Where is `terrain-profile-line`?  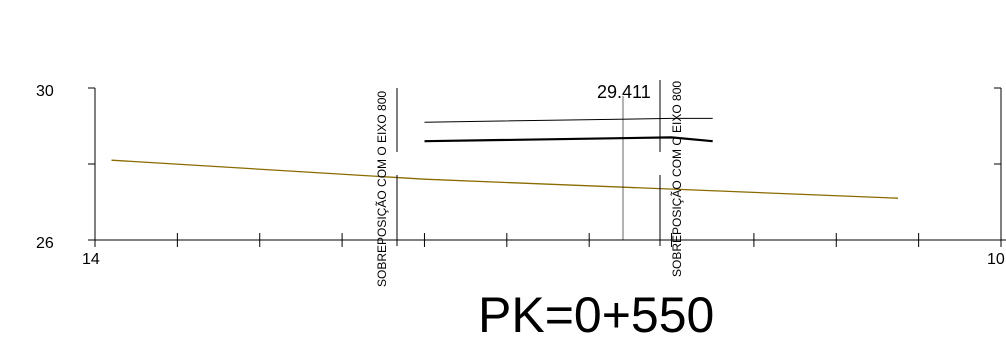
terrain-profile-line is located at coordinates (505, 179).